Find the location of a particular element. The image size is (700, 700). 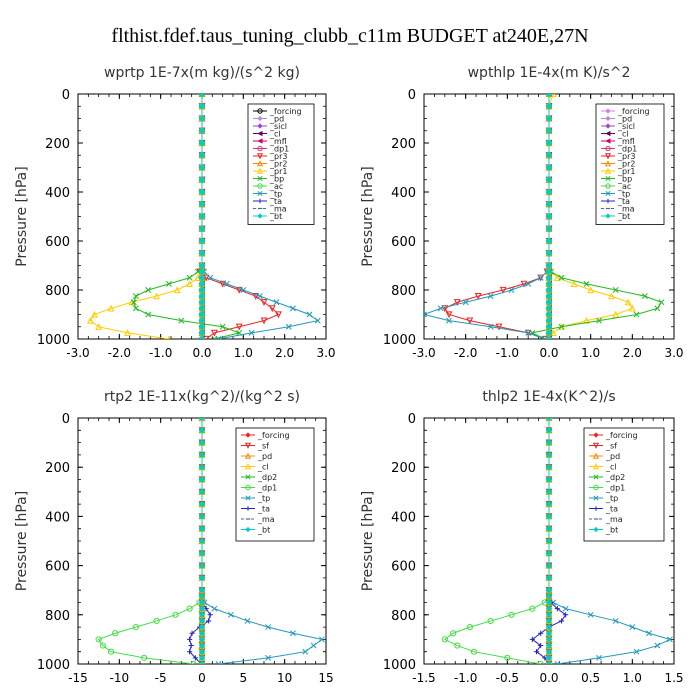

x-tick-label: 15 is located at coordinates (325, 678).